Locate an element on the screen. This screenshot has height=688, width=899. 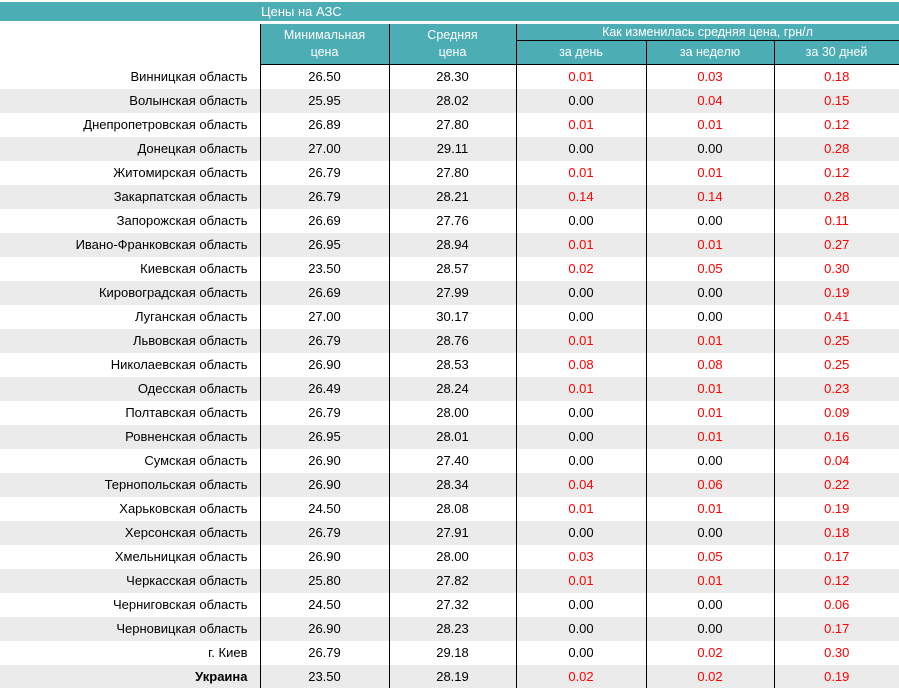
min-price-value: 26.49 is located at coordinates (324, 388).